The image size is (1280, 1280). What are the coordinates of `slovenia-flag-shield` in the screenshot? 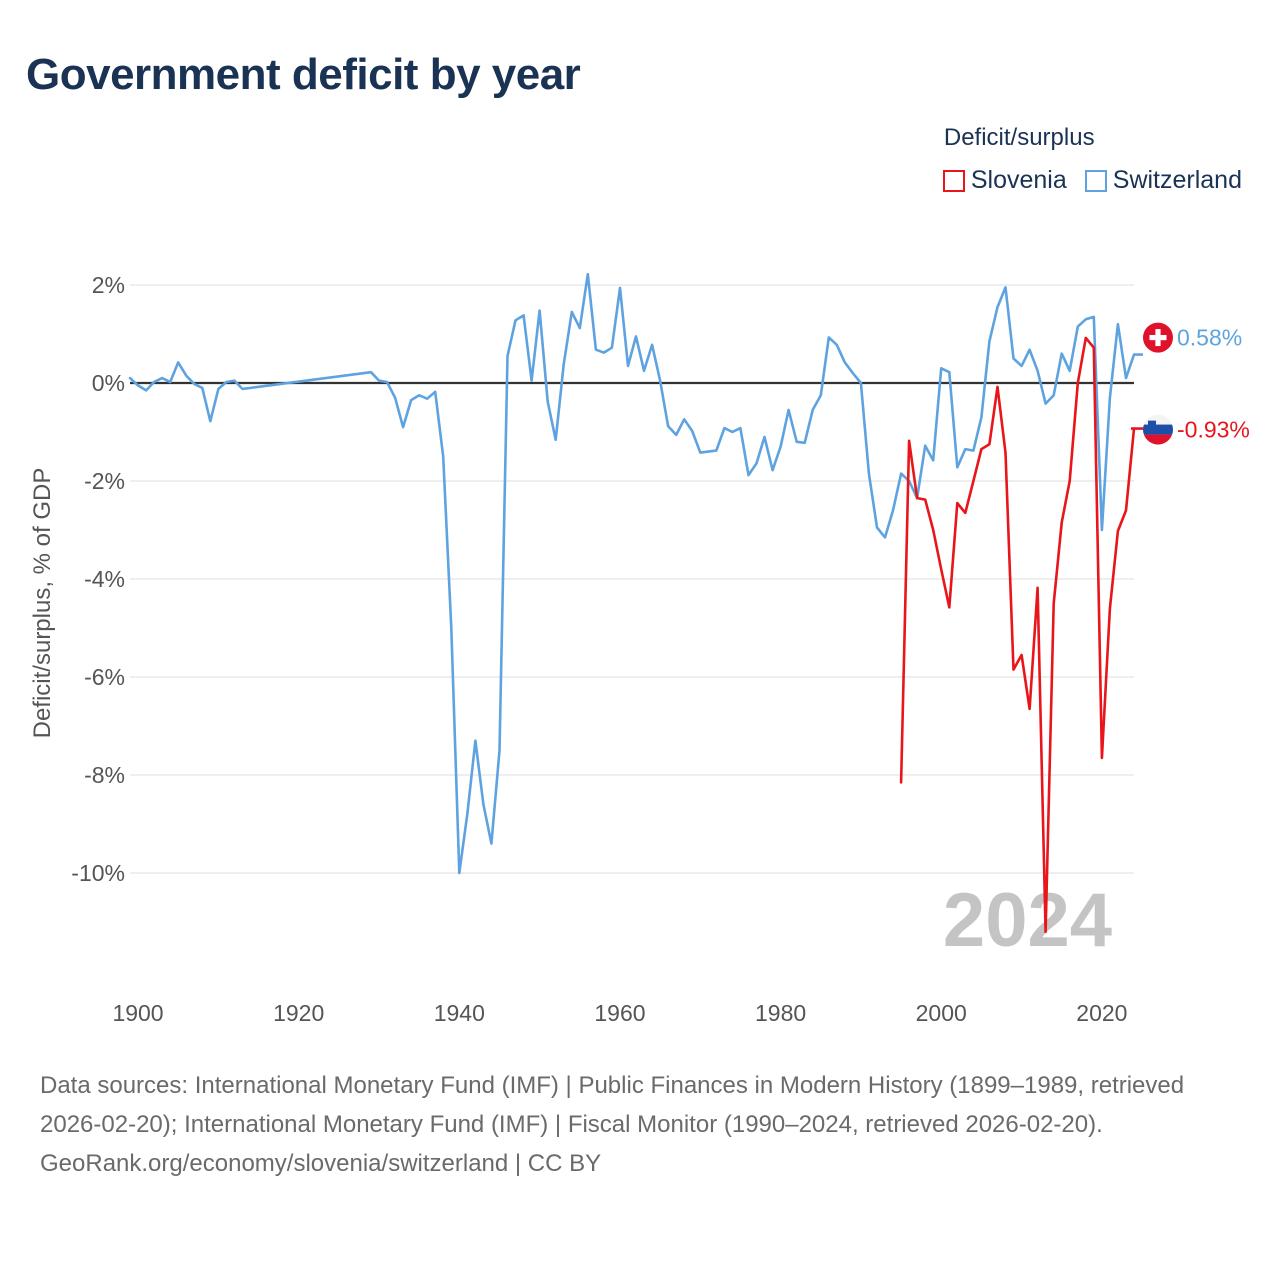 It's located at (1152, 424).